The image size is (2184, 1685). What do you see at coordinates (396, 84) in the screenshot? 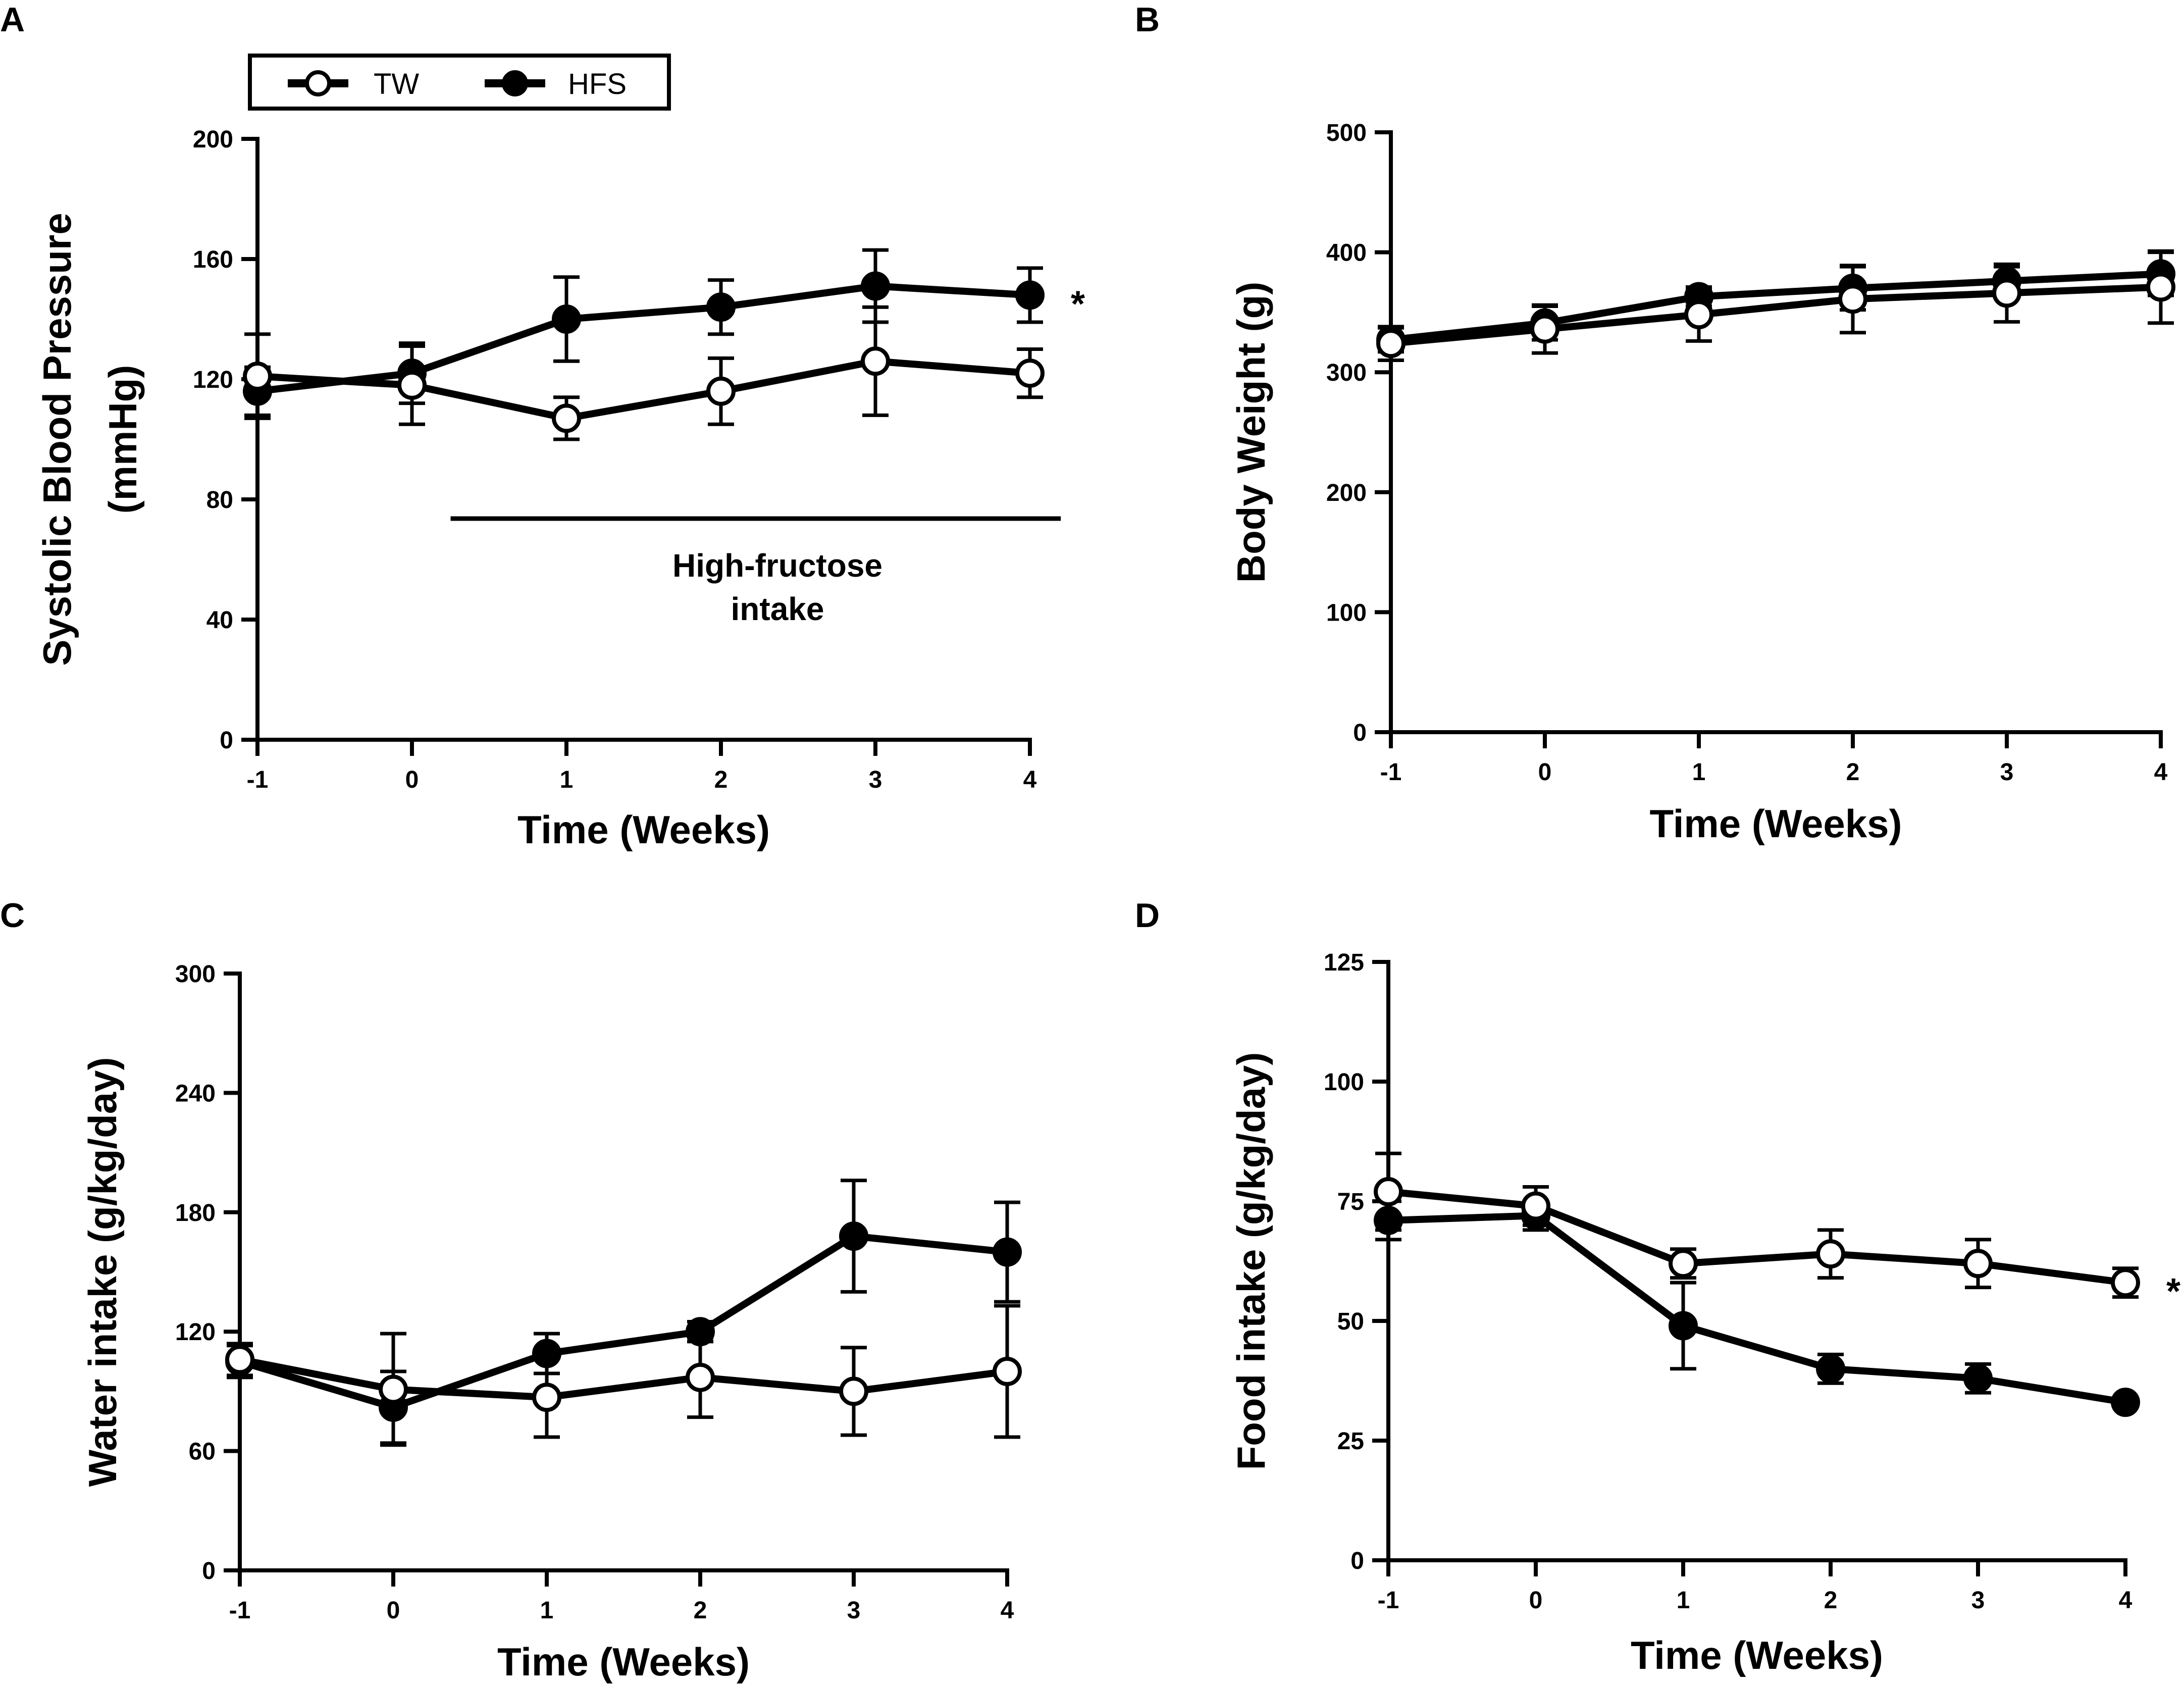
I see `legend-label-tw: TW` at bounding box center [396, 84].